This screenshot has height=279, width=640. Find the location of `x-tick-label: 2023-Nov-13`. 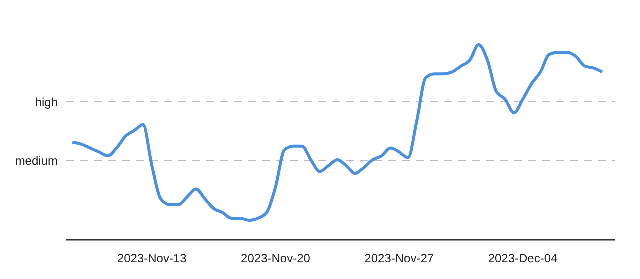

x-tick-label: 2023-Nov-13 is located at coordinates (152, 259).